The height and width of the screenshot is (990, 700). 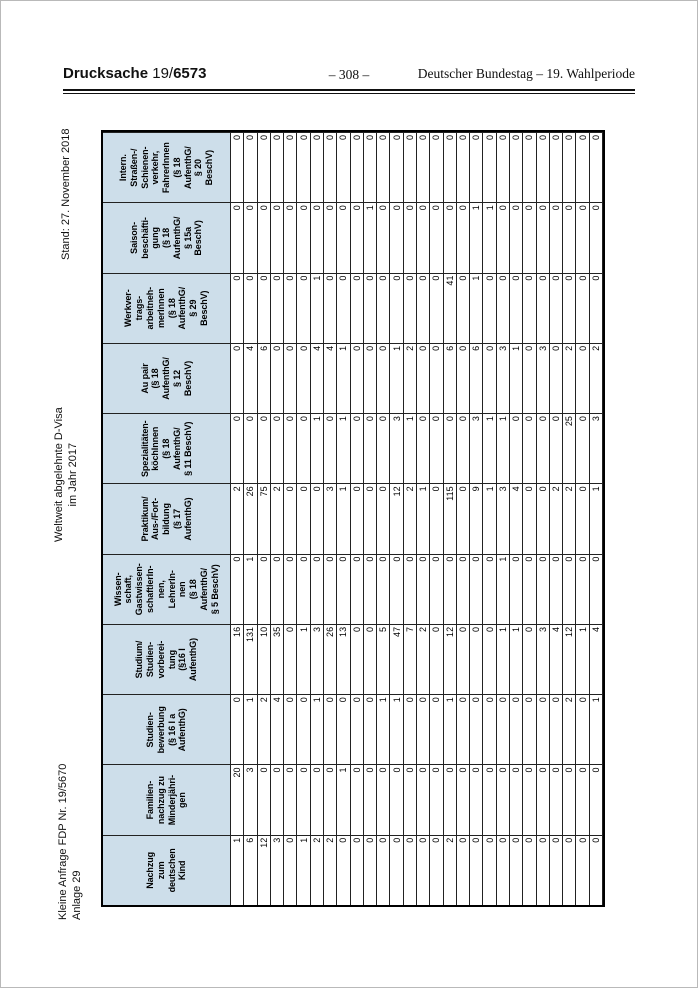 What do you see at coordinates (526, 73) in the screenshot?
I see `bundestag-label: Deutscher Bundestag – 19. Wahlperiode` at bounding box center [526, 73].